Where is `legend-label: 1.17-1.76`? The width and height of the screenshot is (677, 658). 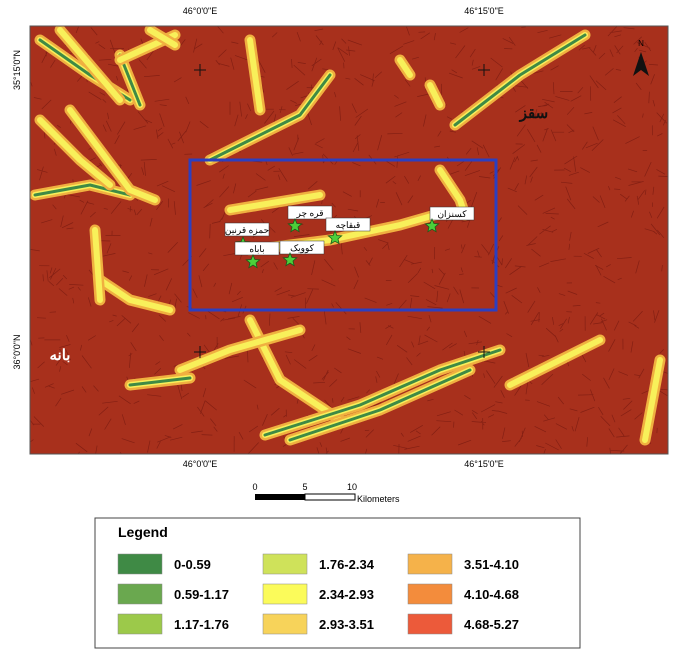
legend-label: 1.17-1.76 is located at coordinates (201, 624).